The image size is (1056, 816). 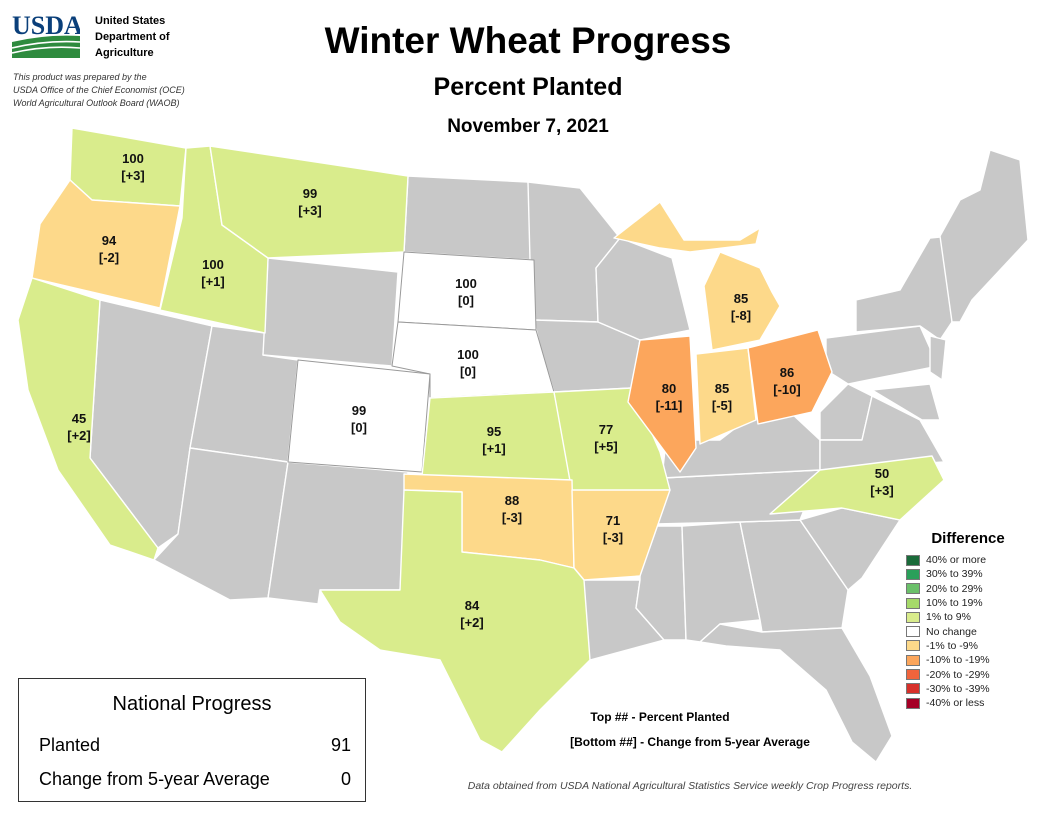 What do you see at coordinates (309, 210) in the screenshot?
I see `state-change-montana: [+3]` at bounding box center [309, 210].